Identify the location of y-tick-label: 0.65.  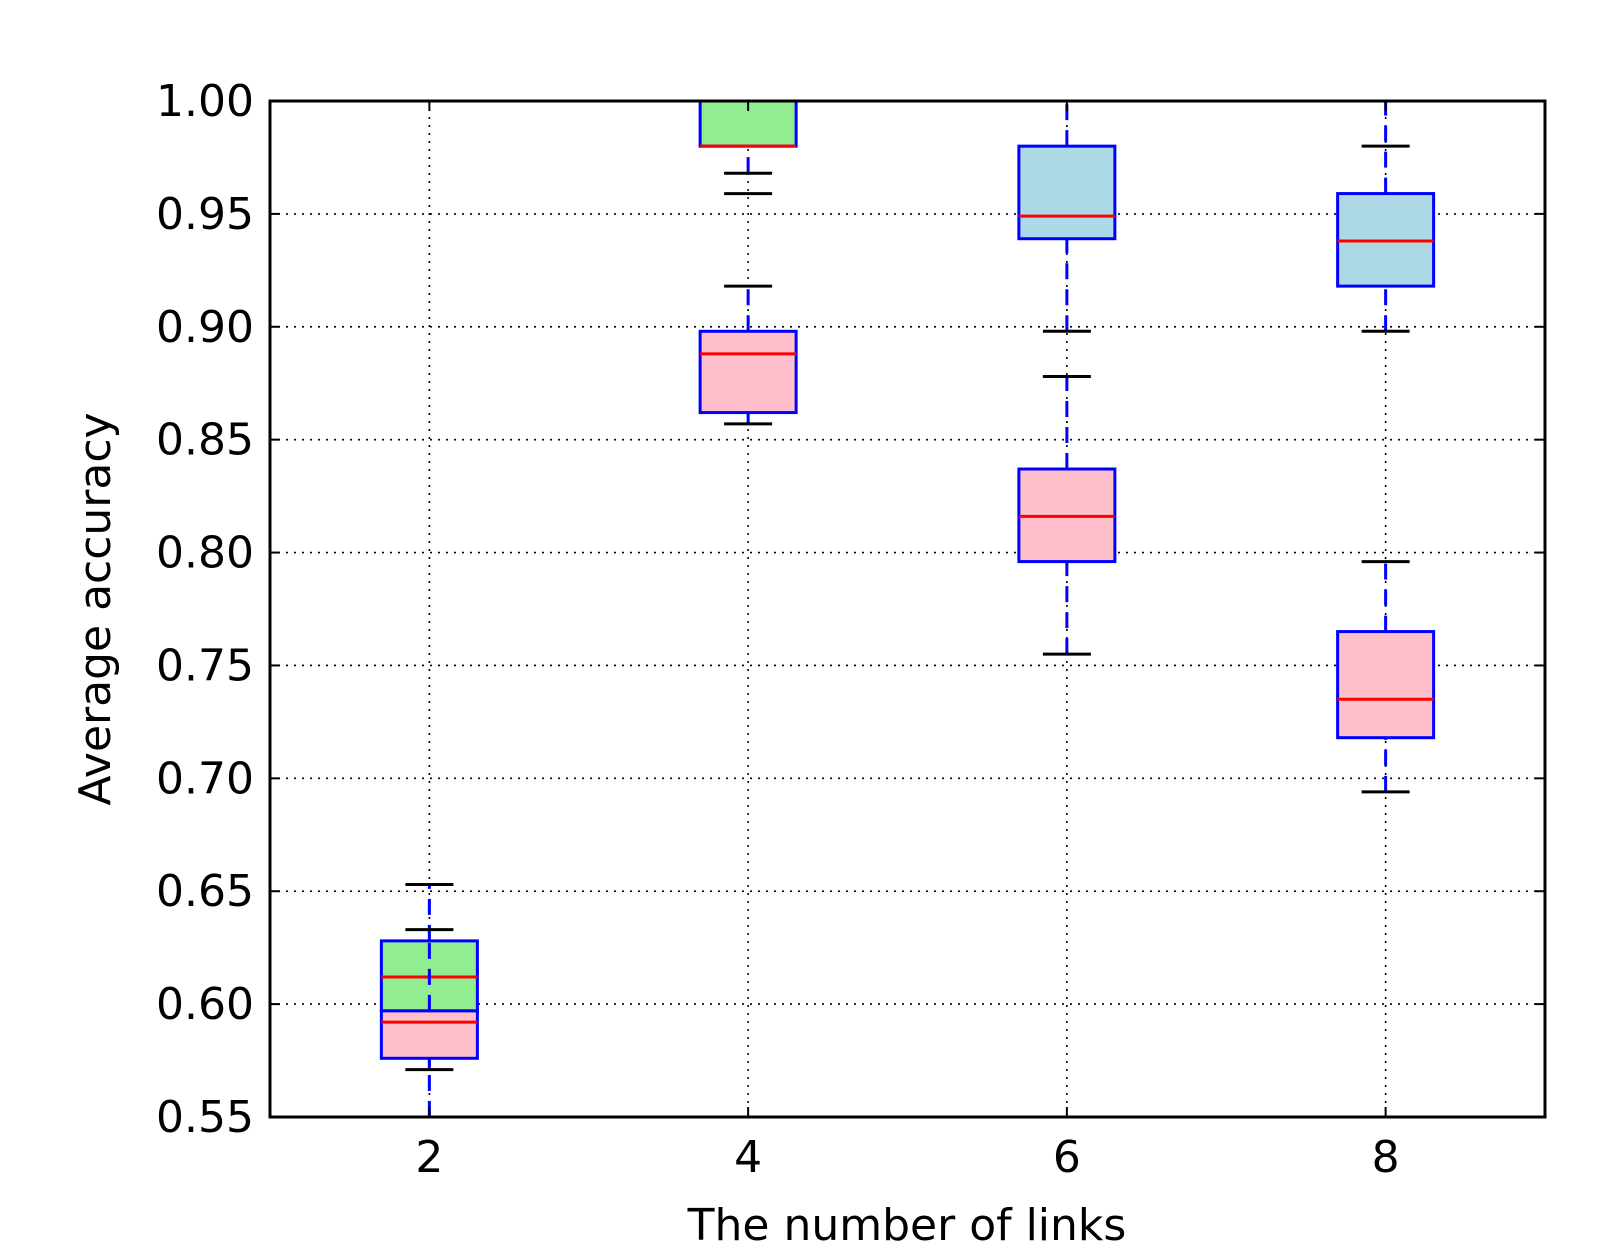
(205, 891).